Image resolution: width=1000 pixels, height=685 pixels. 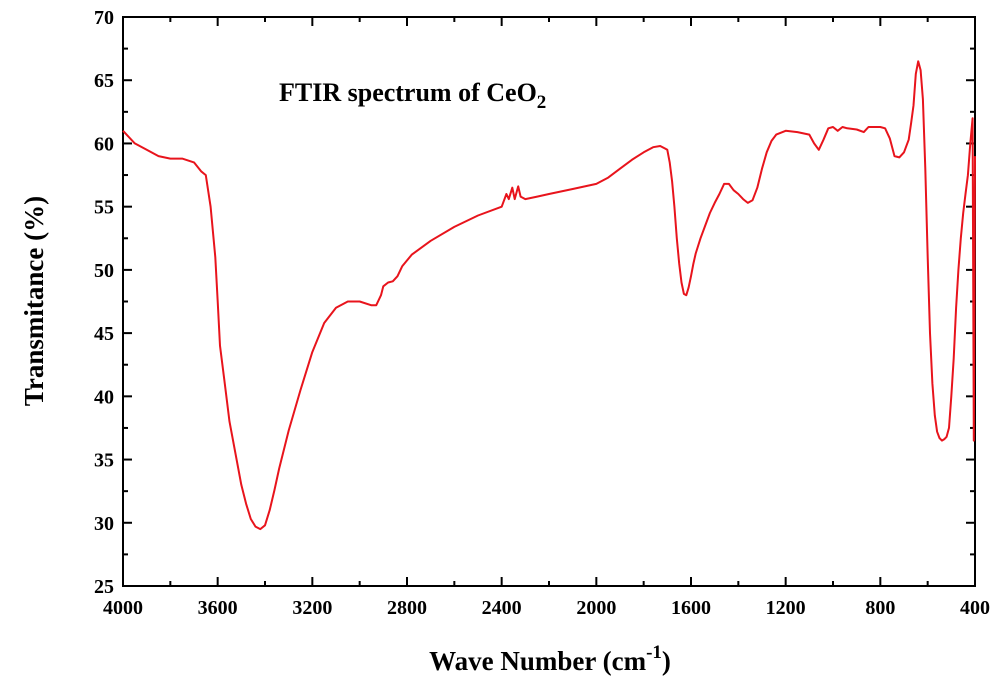 What do you see at coordinates (104, 81) in the screenshot?
I see `y-tick-label: 65` at bounding box center [104, 81].